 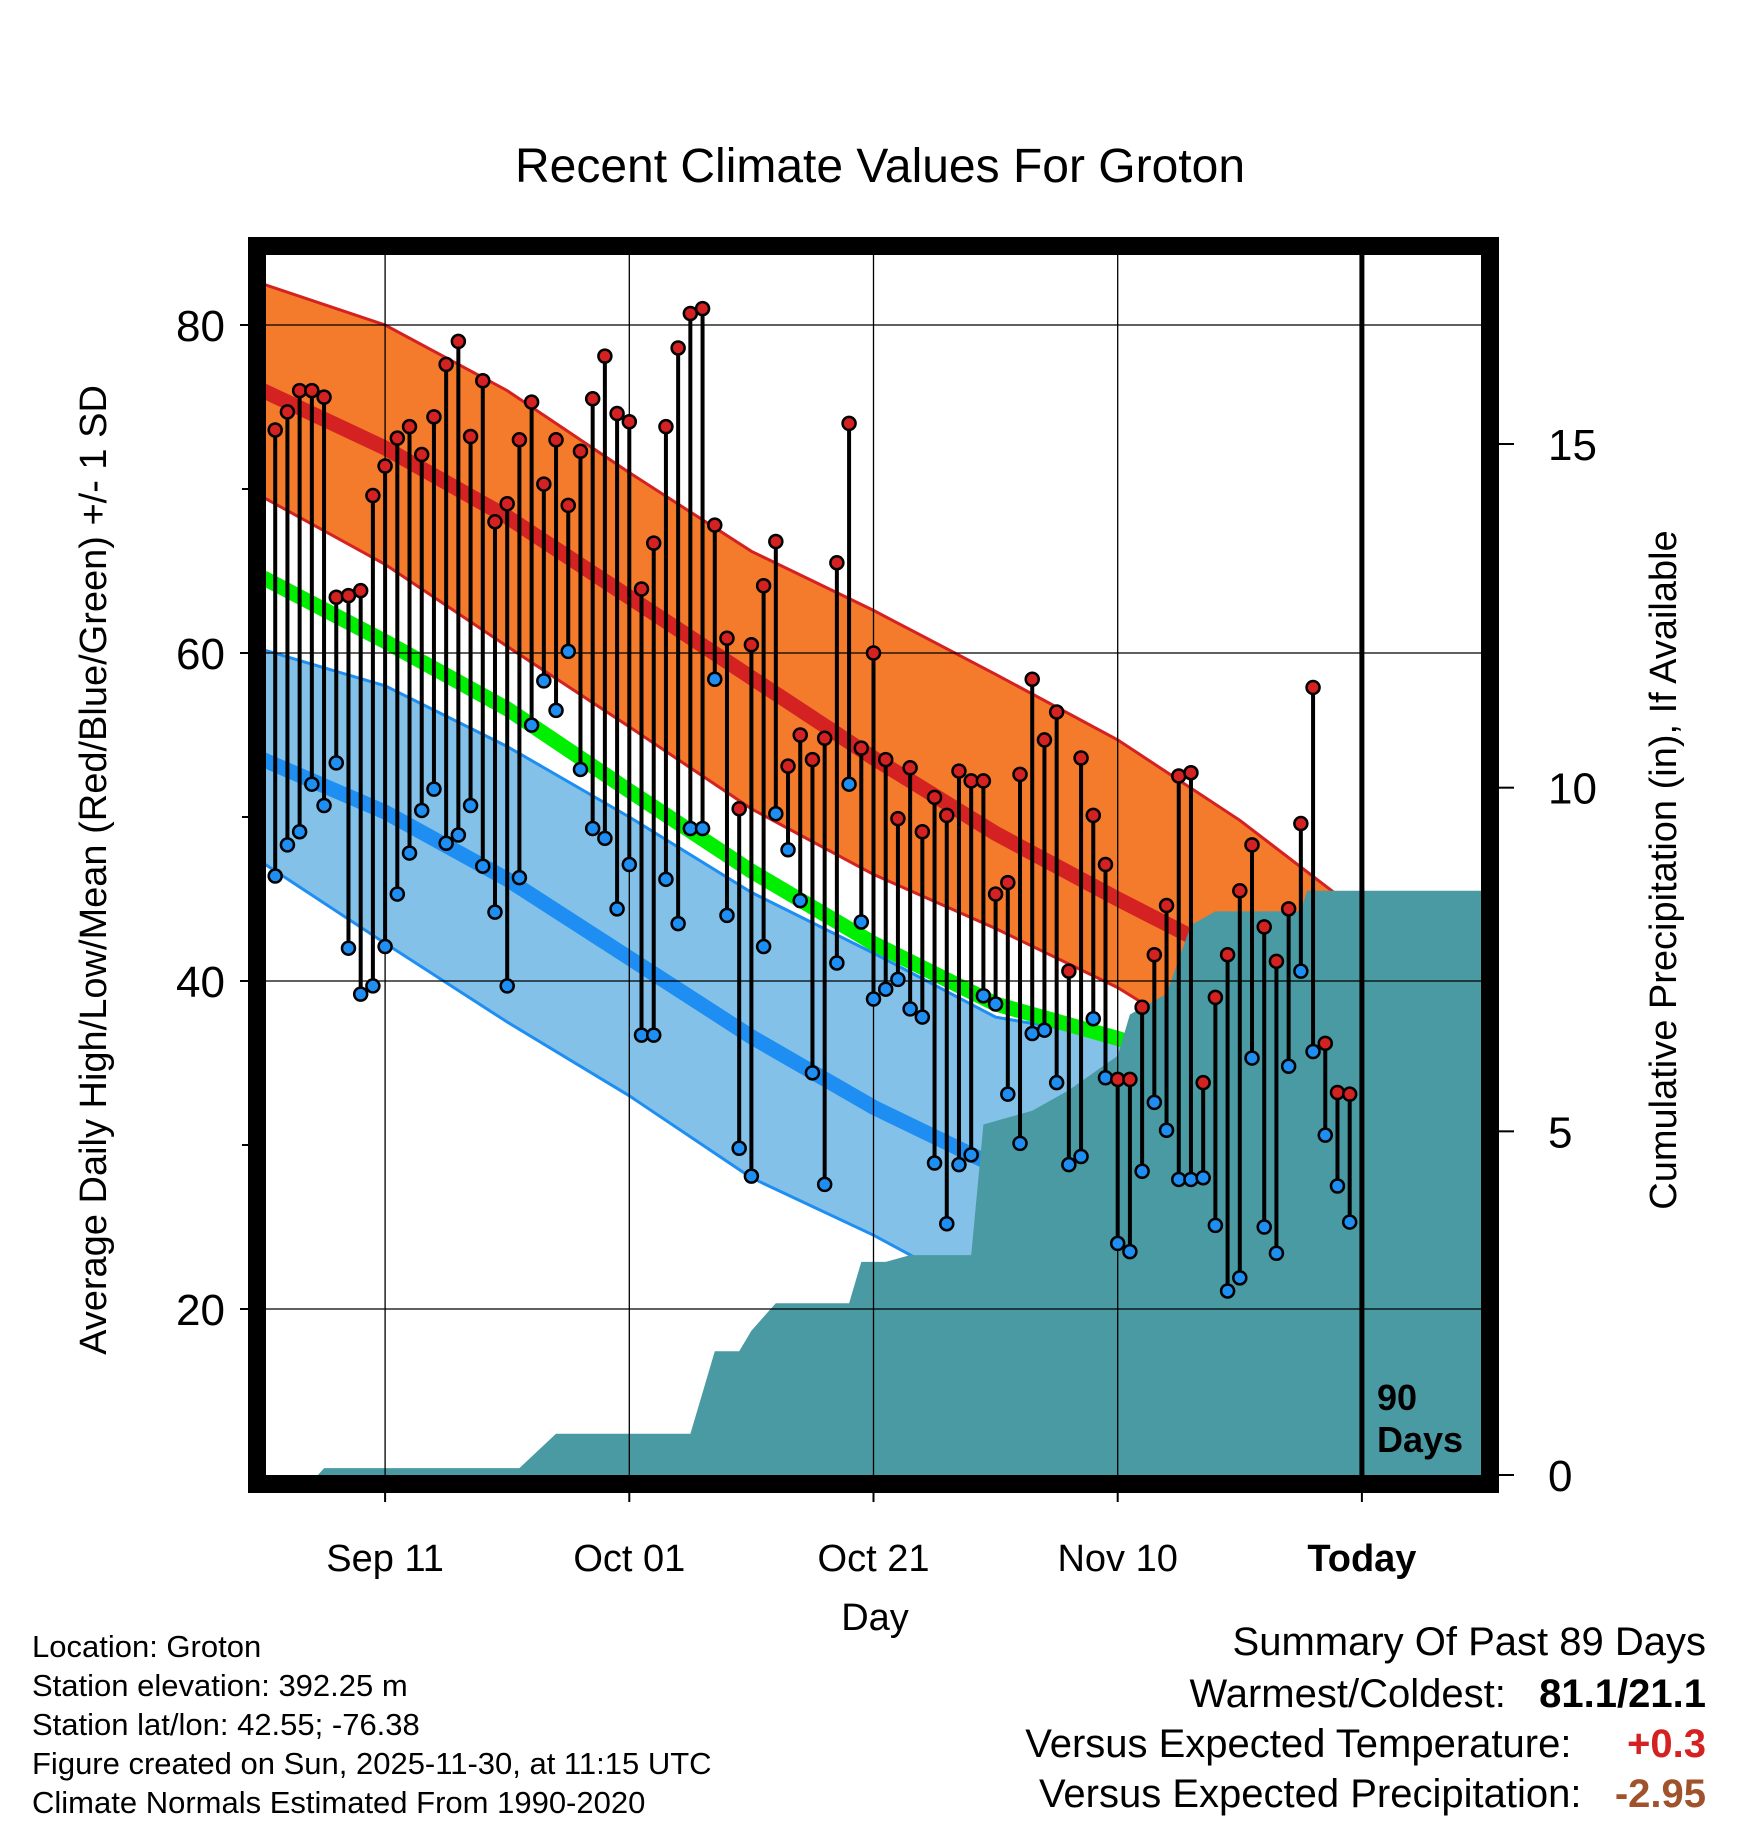 What do you see at coordinates (880, 166) in the screenshot?
I see `chart-title: Recent Climate Values For Groton` at bounding box center [880, 166].